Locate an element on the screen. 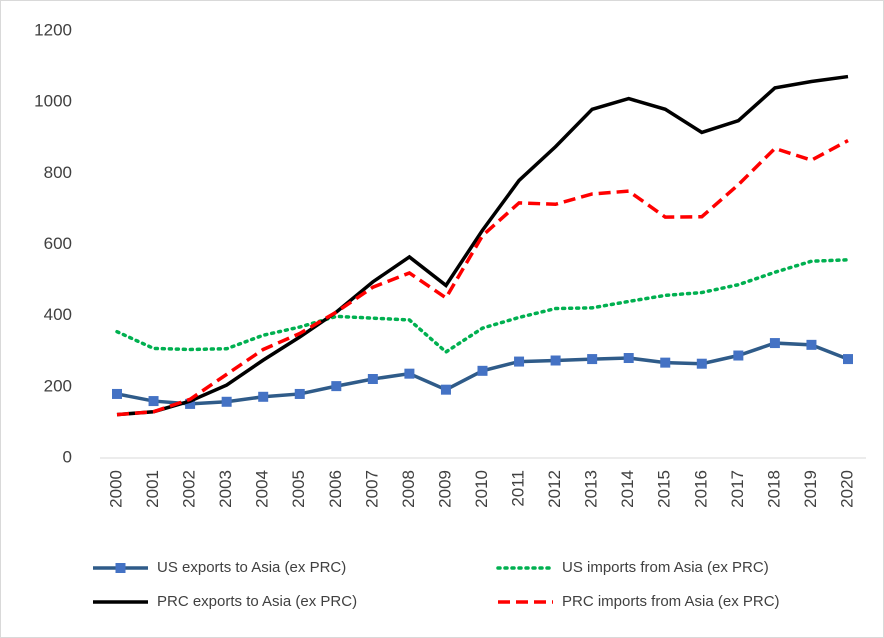 This screenshot has height=638, width=884. y-tick-label: 0 is located at coordinates (67, 456).